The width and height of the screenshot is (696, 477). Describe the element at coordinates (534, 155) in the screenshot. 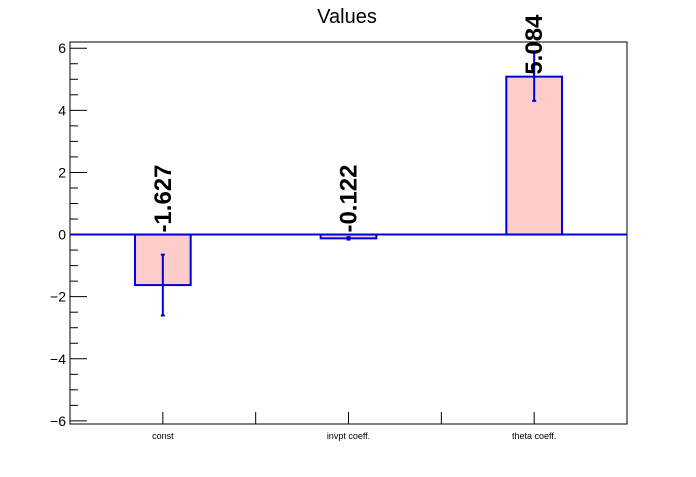

I see `bar` at that location.